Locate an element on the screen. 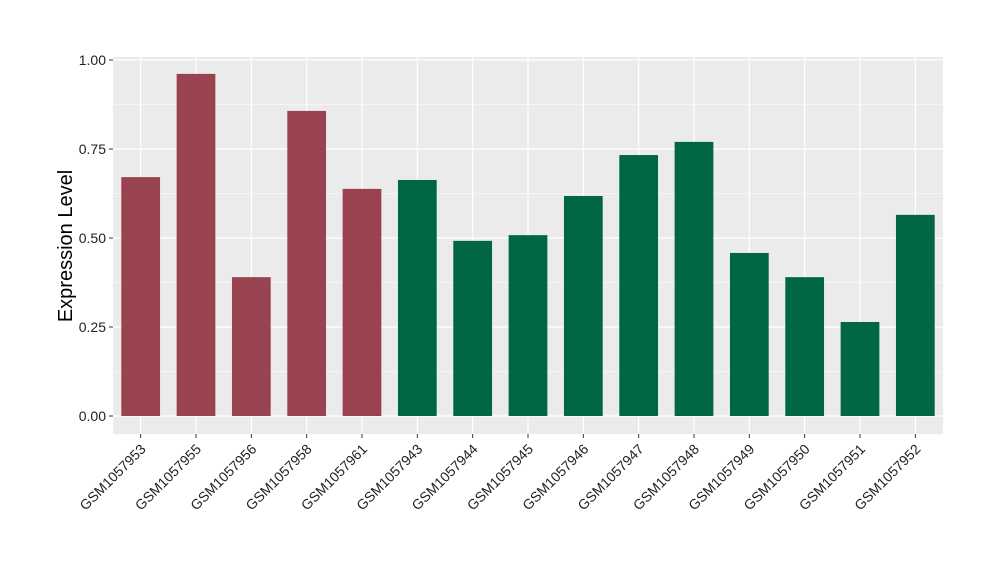  bar-GSM1057949 is located at coordinates (749, 334).